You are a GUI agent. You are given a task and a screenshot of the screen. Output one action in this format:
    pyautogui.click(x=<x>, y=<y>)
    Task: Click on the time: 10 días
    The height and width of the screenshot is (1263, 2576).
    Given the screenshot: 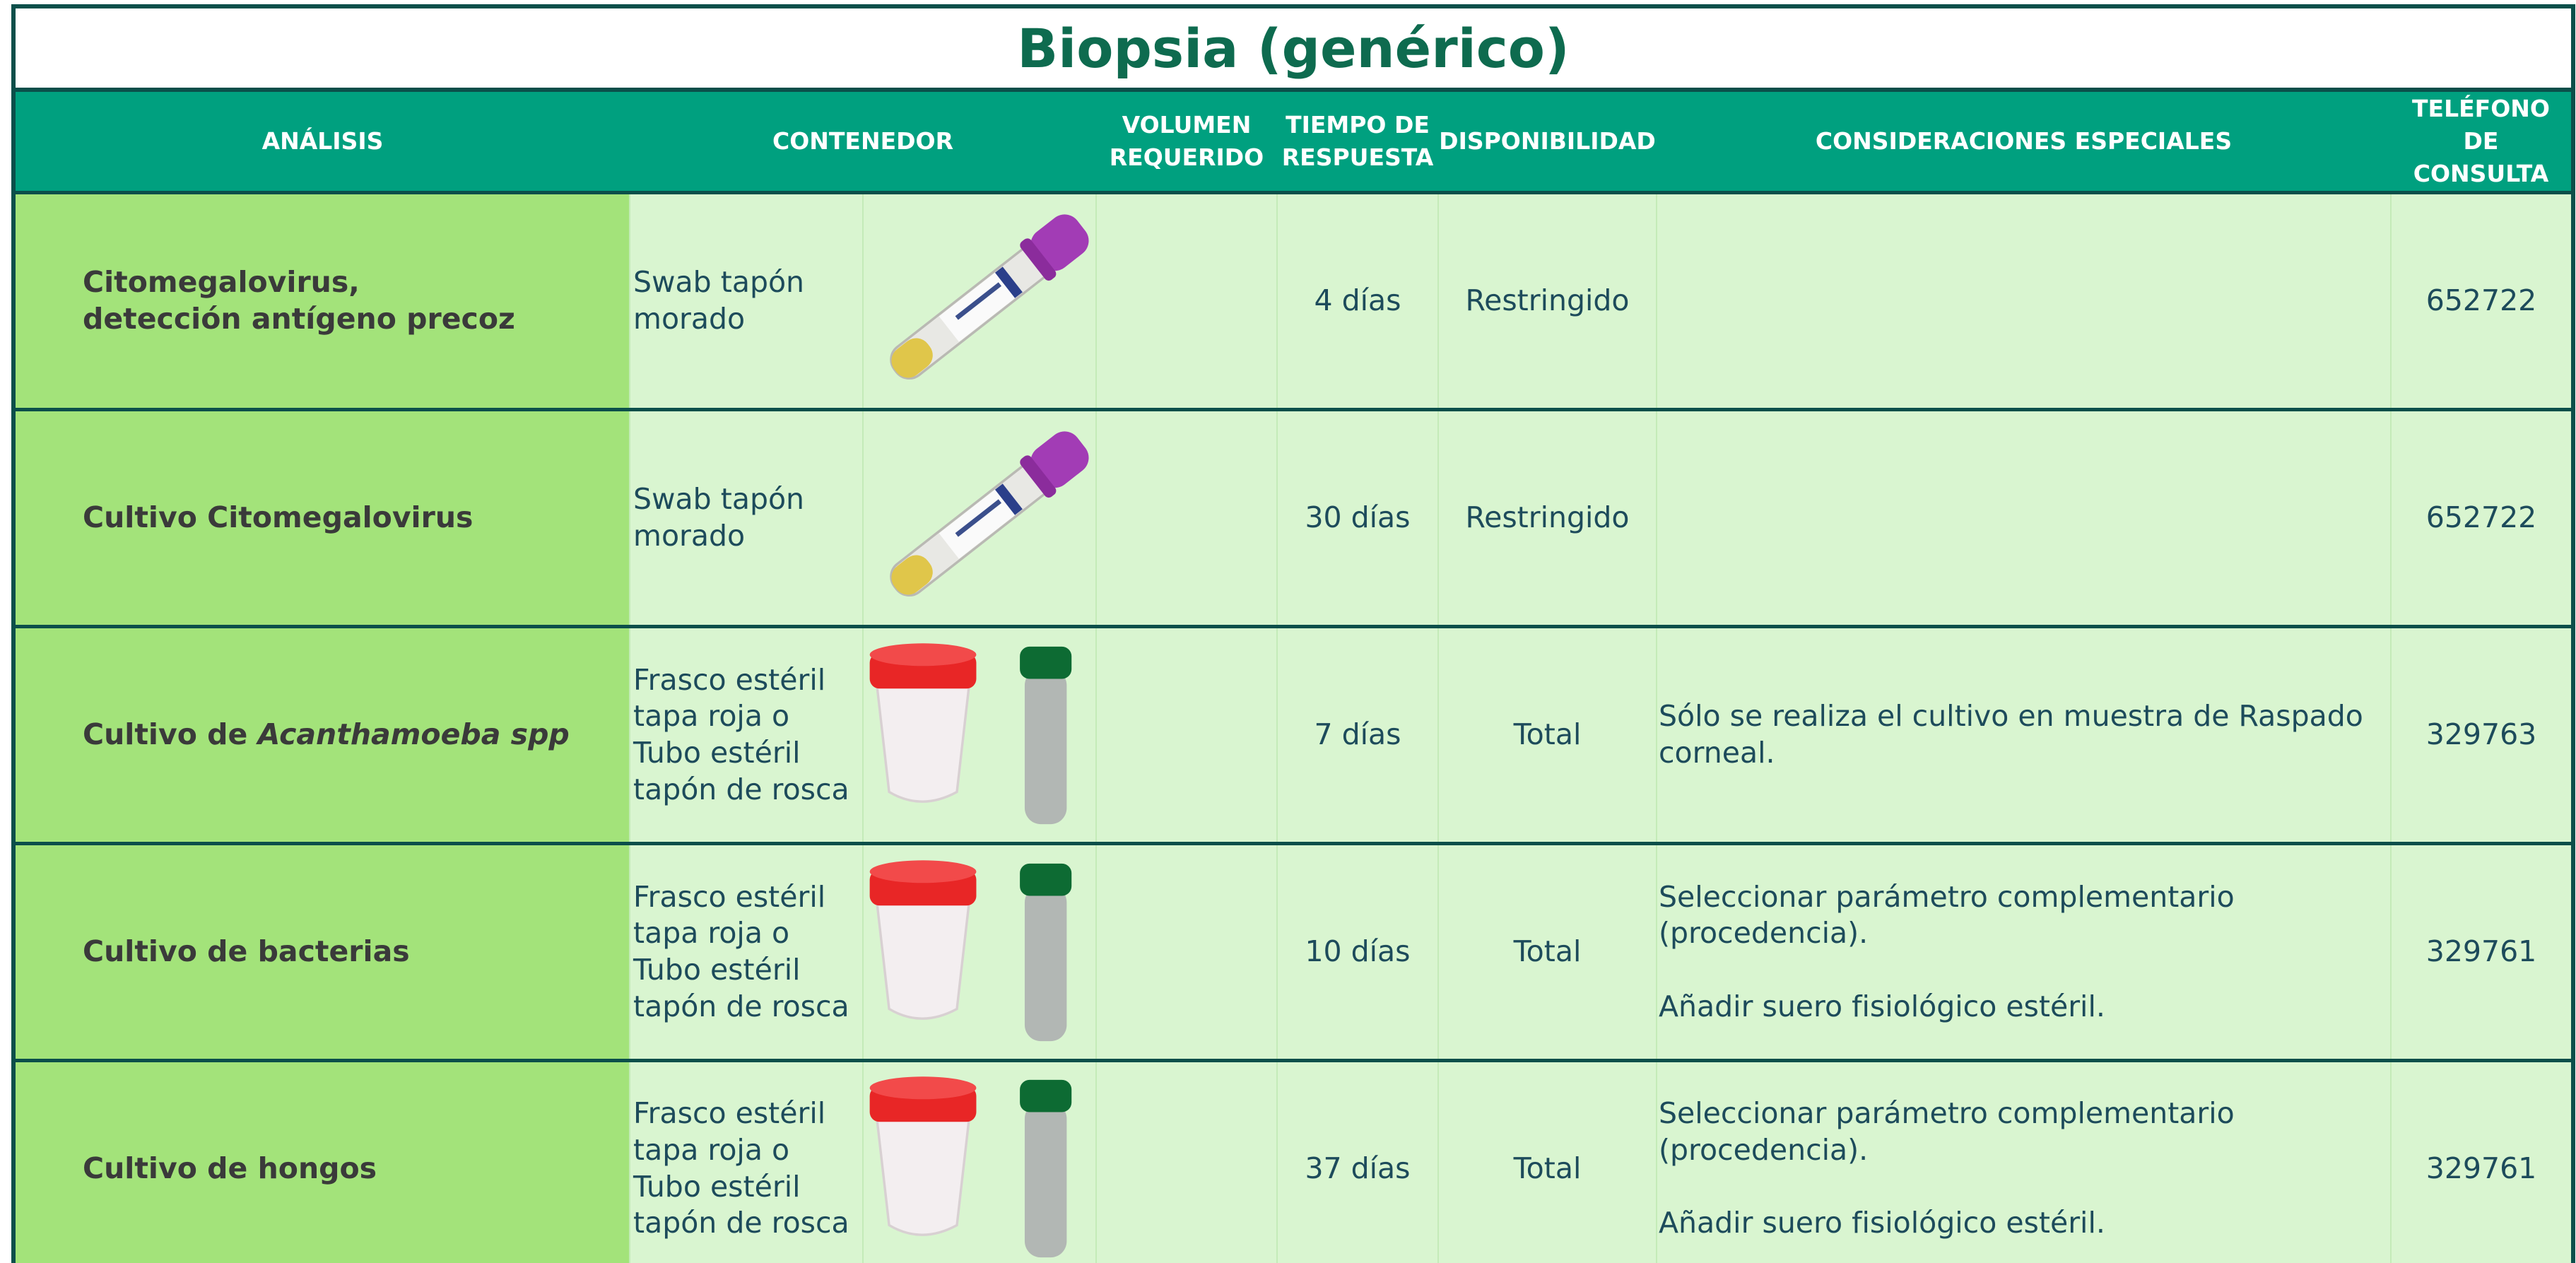 What is the action you would take?
    pyautogui.click(x=1357, y=951)
    